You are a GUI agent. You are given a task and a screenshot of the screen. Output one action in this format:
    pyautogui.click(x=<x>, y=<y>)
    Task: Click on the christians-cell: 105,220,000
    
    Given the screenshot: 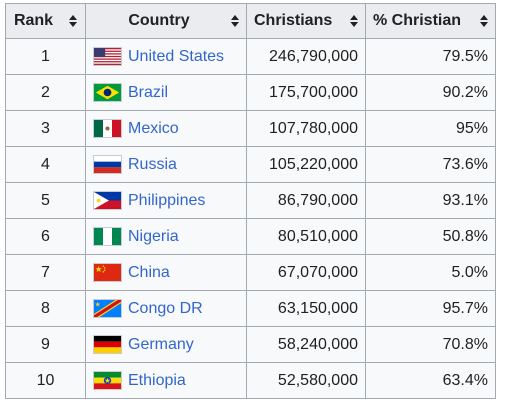 What is the action you would take?
    pyautogui.click(x=306, y=164)
    